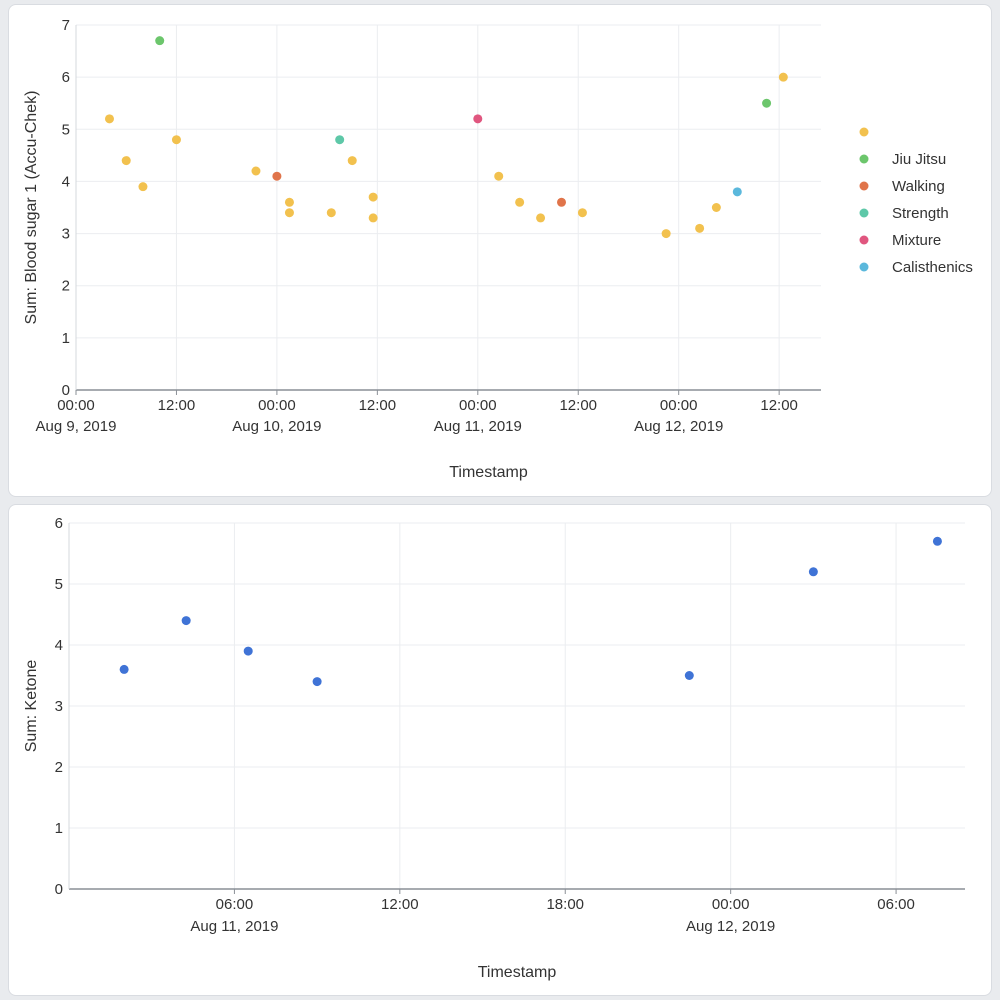  Describe the element at coordinates (916, 240) in the screenshot. I see `legend-label: Mixture` at that location.